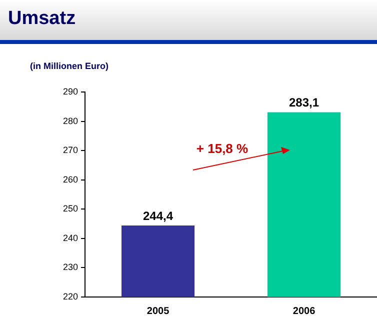 This screenshot has height=325, width=377. I want to click on y-tick-label: 260, so click(70, 179).